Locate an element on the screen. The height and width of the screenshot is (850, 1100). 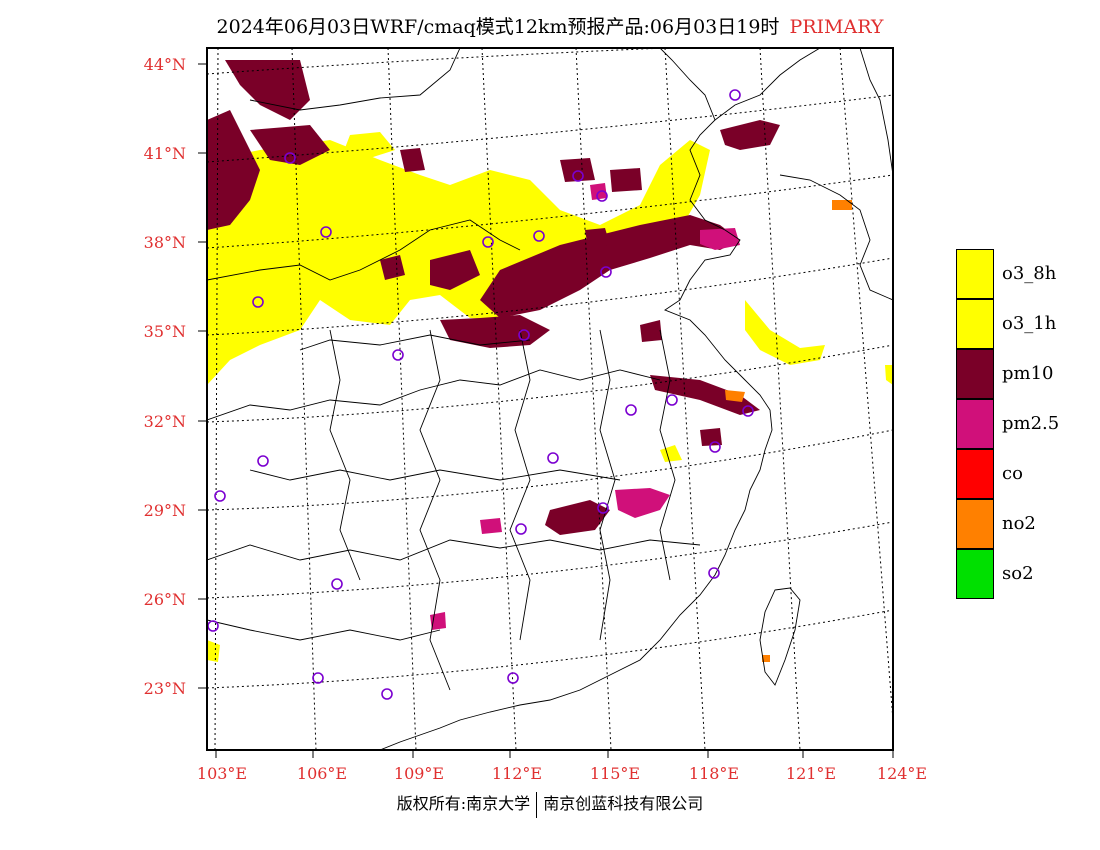
lat-label-38: 38°N is located at coordinates (164, 242).